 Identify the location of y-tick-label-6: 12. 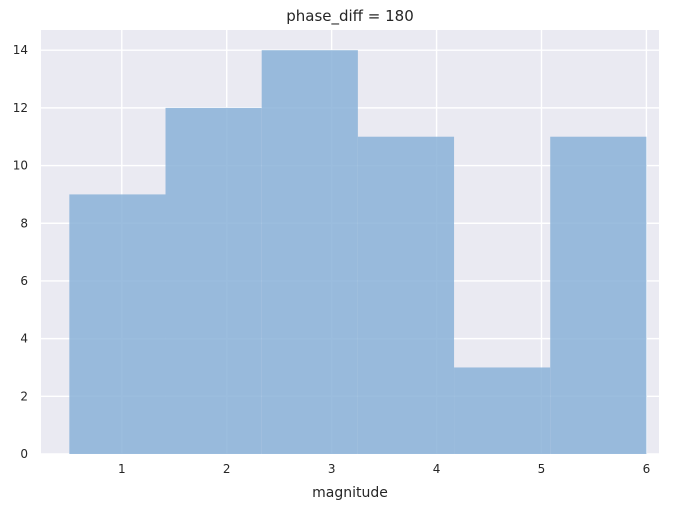
(20, 108).